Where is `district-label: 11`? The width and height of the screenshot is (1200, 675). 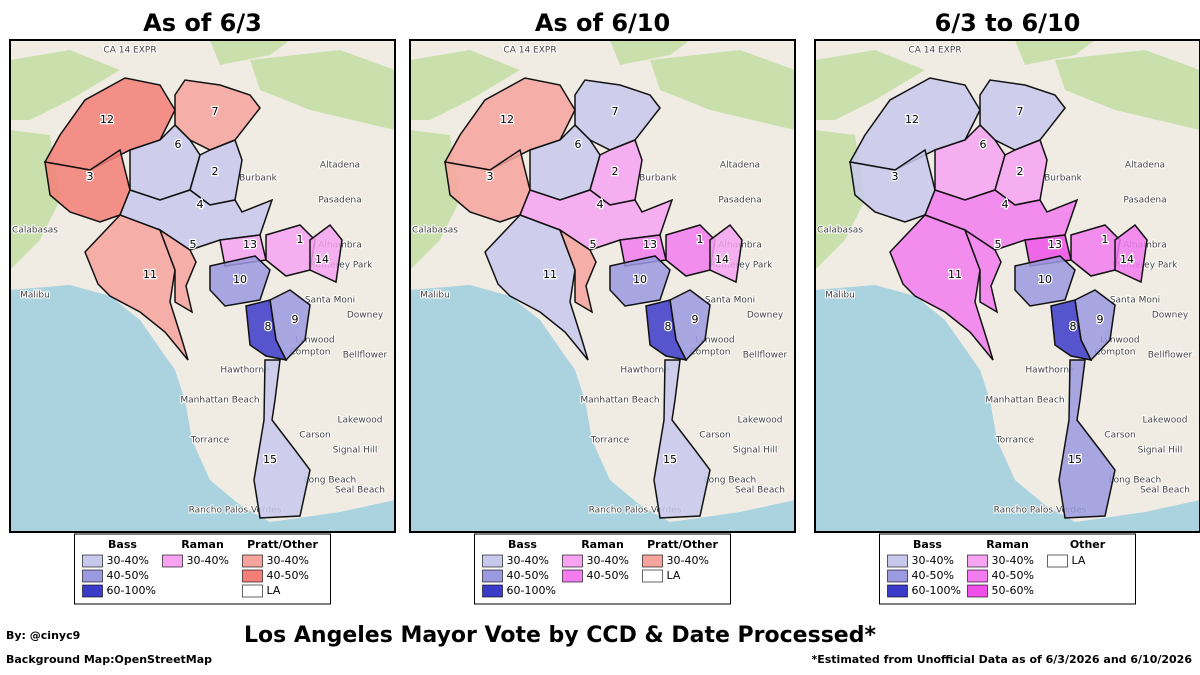 district-label: 11 is located at coordinates (150, 274).